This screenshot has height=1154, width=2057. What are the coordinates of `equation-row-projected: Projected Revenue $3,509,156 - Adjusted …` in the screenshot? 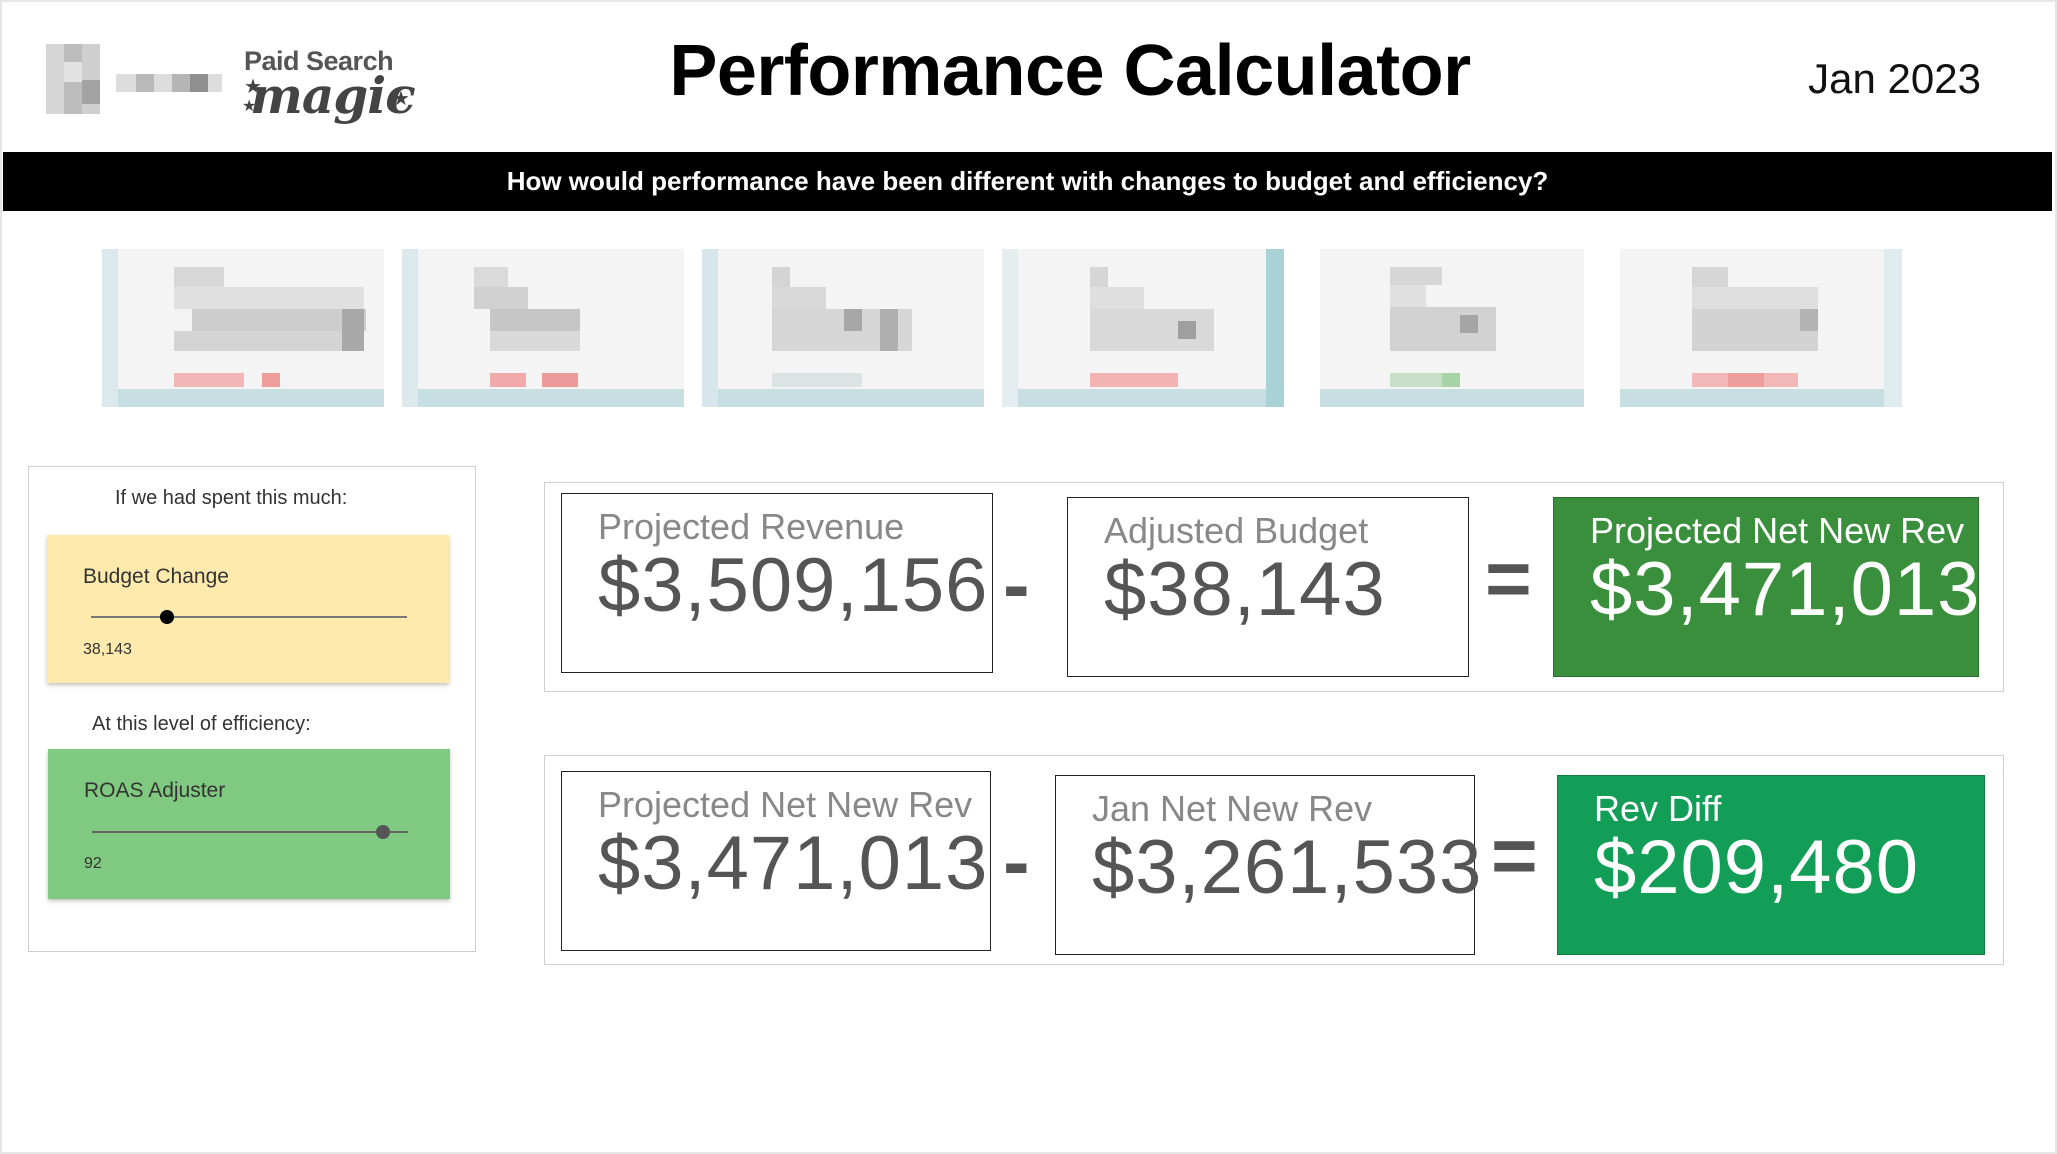 It's located at (1274, 587).